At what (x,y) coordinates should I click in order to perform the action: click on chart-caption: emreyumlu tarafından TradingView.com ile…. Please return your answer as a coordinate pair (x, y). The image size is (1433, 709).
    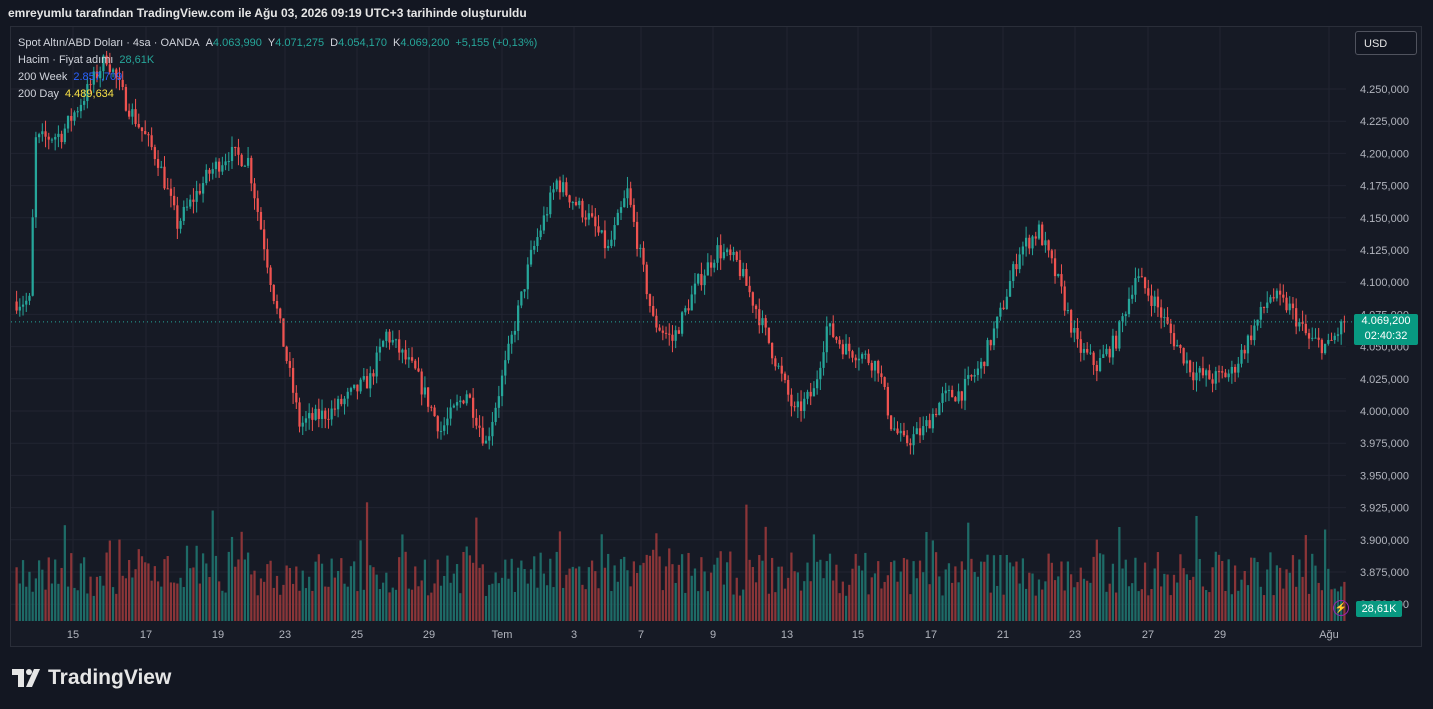
    Looking at the image, I should click on (267, 13).